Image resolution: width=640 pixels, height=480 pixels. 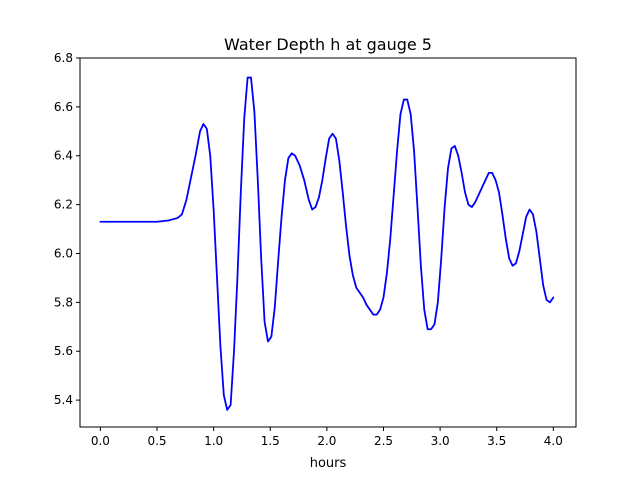 I want to click on y-axis: 5.4 5.6 5.8 6.0 6.2 6.4 6.6 6.8, so click(x=67, y=229).